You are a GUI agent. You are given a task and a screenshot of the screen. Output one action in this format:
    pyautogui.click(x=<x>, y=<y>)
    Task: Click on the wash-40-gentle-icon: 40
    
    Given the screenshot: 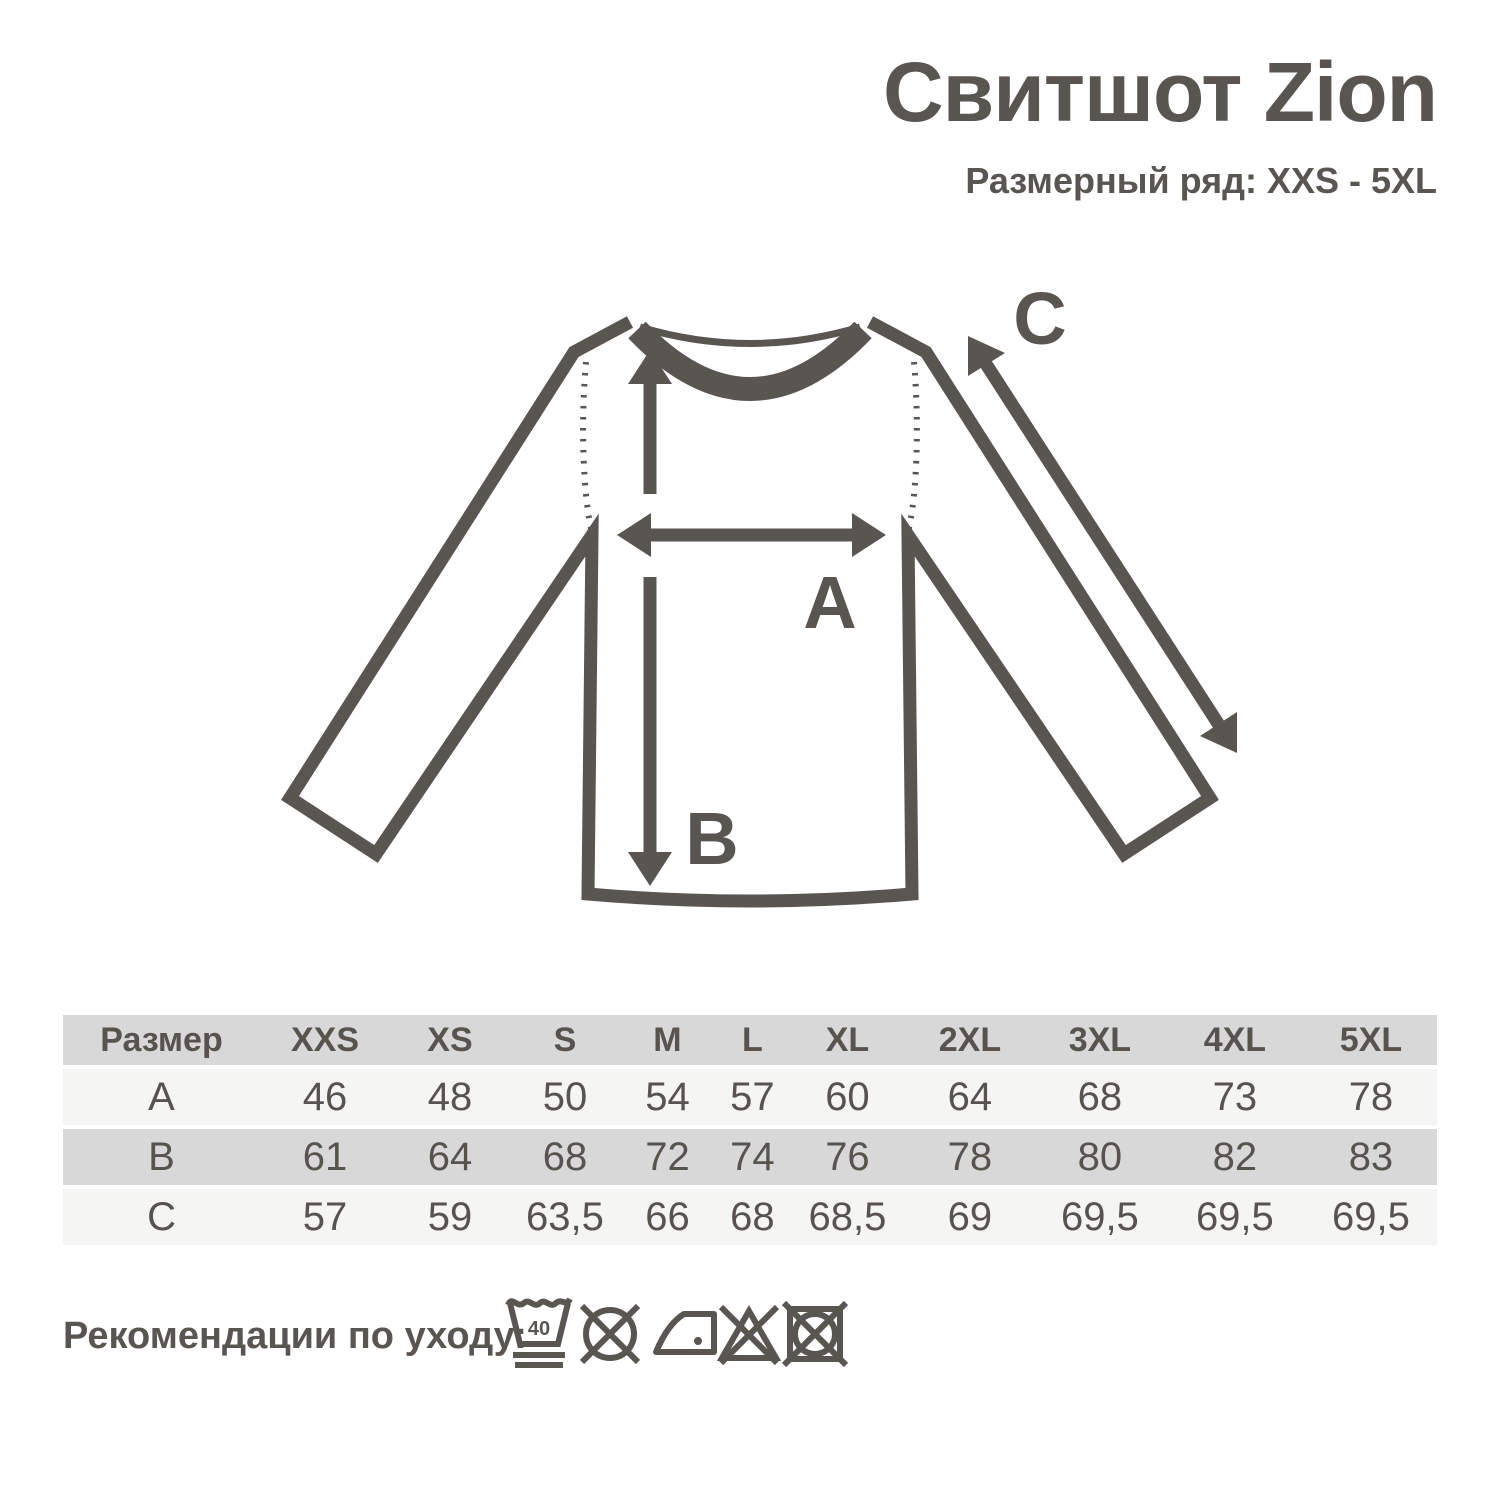 What is the action you would take?
    pyautogui.click(x=539, y=1332)
    